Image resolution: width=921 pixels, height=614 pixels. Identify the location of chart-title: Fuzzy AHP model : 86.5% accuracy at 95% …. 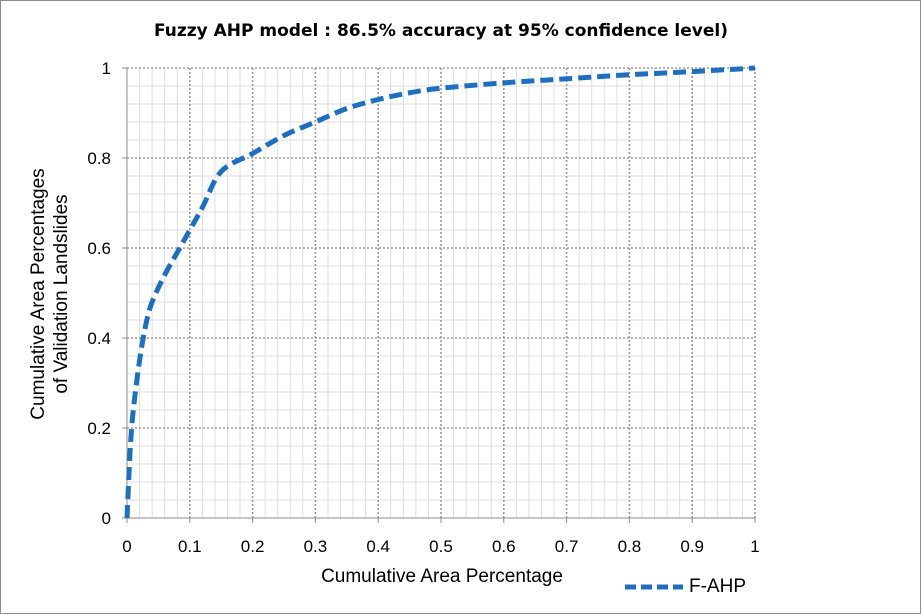
(440, 31).